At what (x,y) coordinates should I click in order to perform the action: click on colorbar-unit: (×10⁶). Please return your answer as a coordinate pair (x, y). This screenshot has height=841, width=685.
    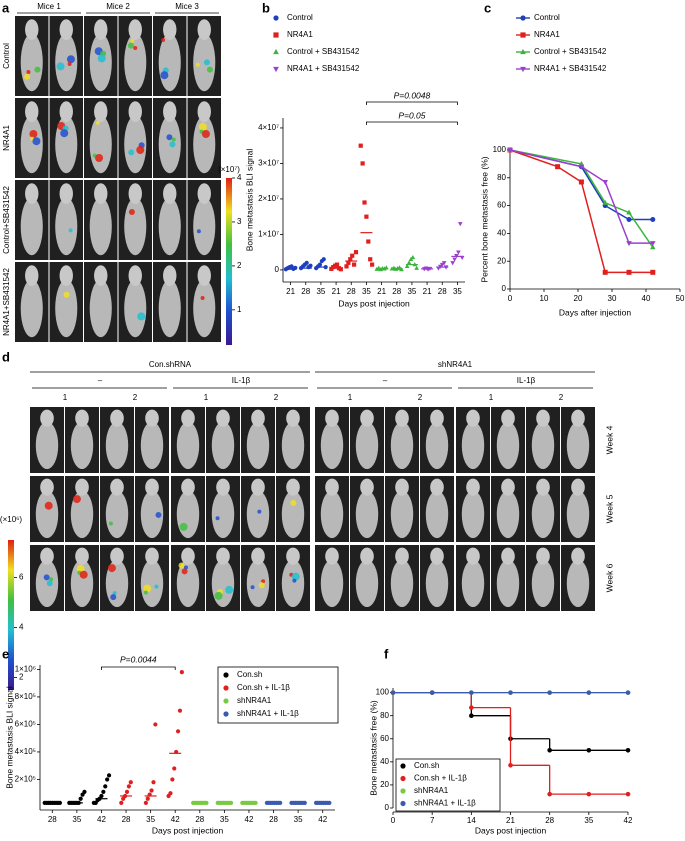
    Looking at the image, I should click on (11, 519).